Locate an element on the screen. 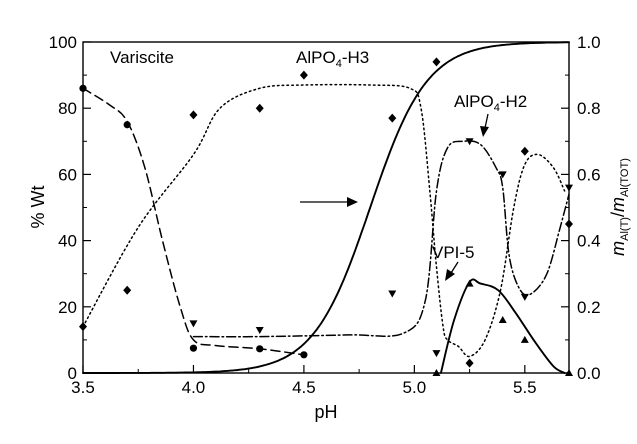  x-tick-label: 3.5 is located at coordinates (83, 387).